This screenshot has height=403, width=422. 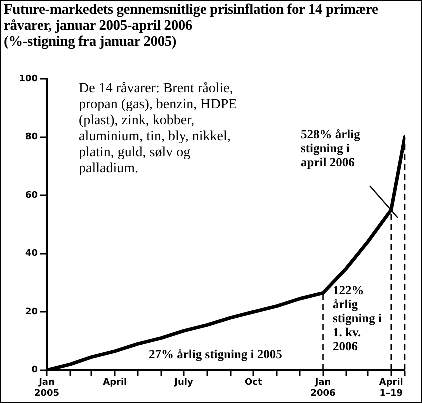 What do you see at coordinates (115, 383) in the screenshot?
I see `x-tick-label: April` at bounding box center [115, 383].